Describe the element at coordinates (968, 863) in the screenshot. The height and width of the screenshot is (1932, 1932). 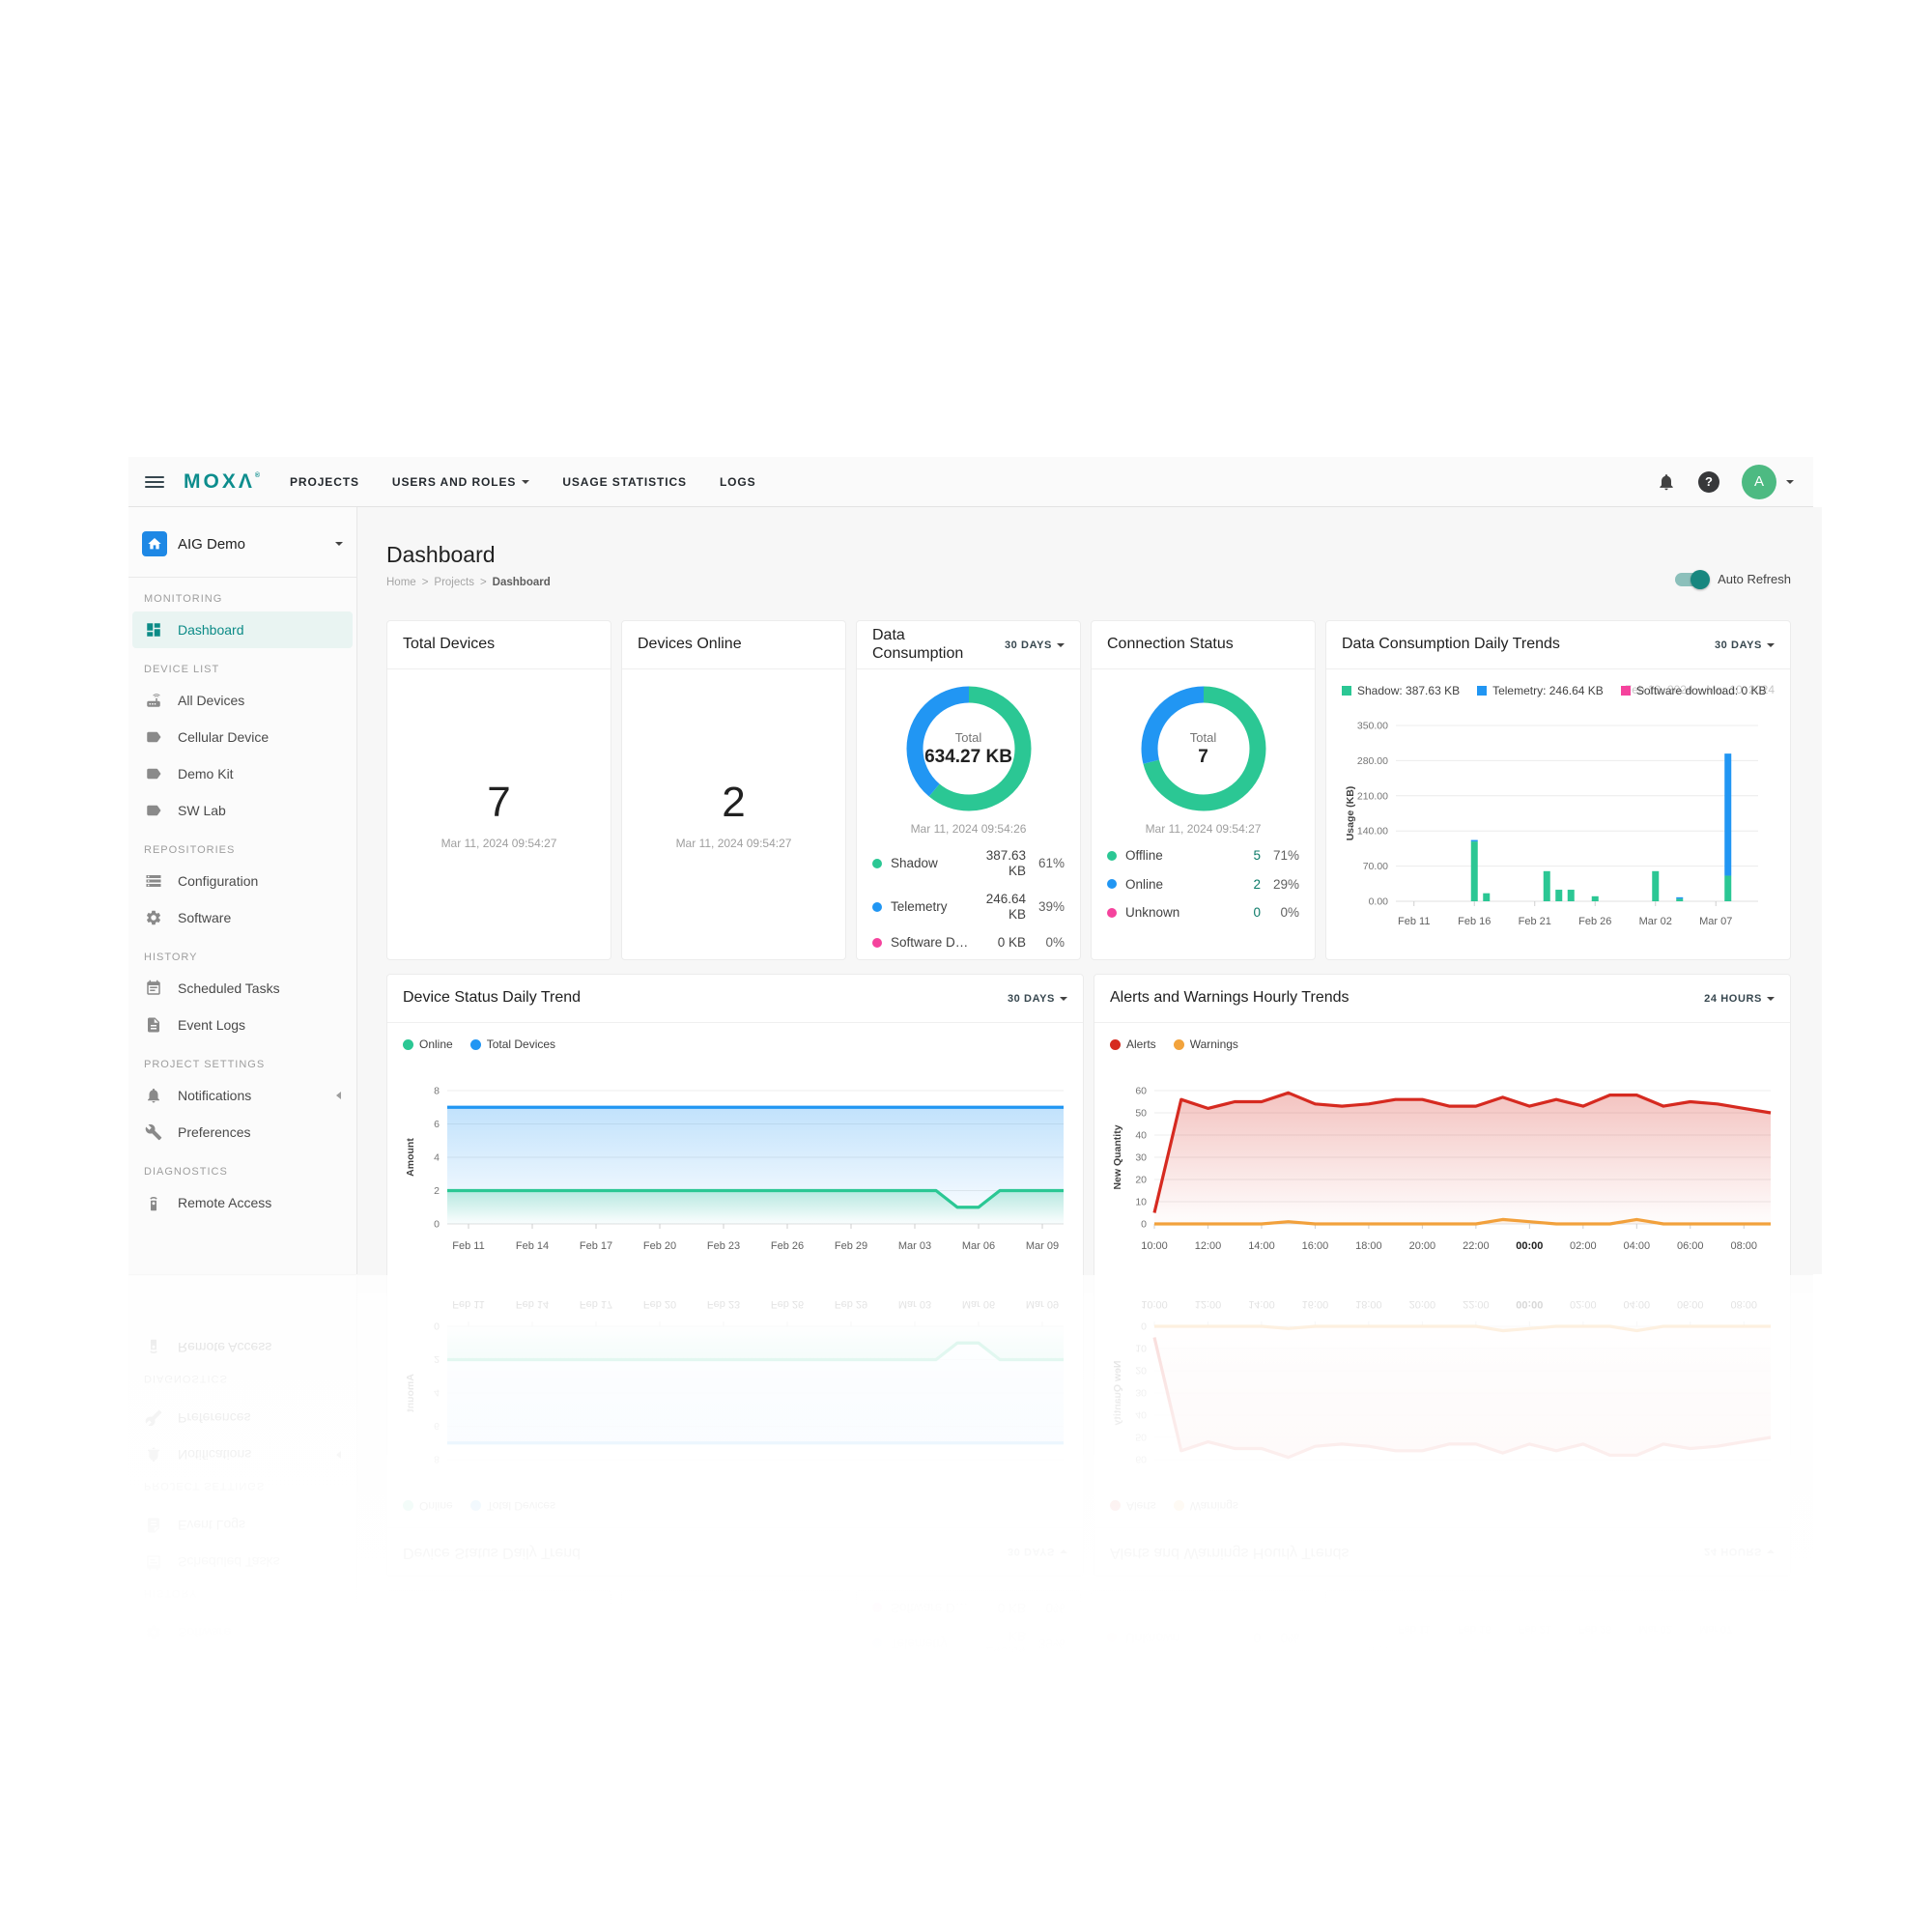
I see `legend-row-shadow: Shadow 387.63 KB 61%` at that location.